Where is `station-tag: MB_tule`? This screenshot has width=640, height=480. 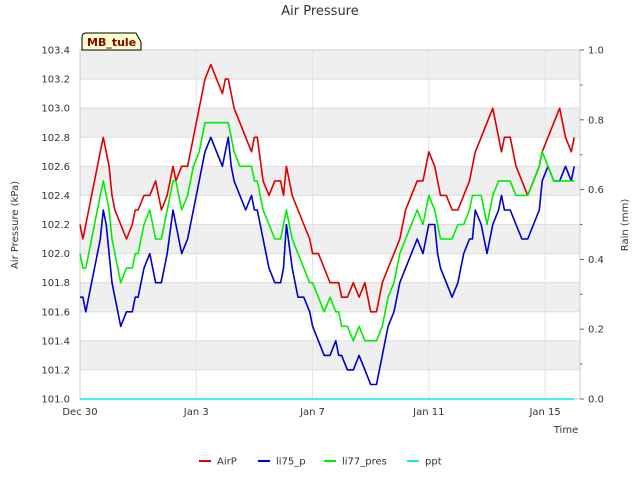
station-tag: MB_tule is located at coordinates (111, 41).